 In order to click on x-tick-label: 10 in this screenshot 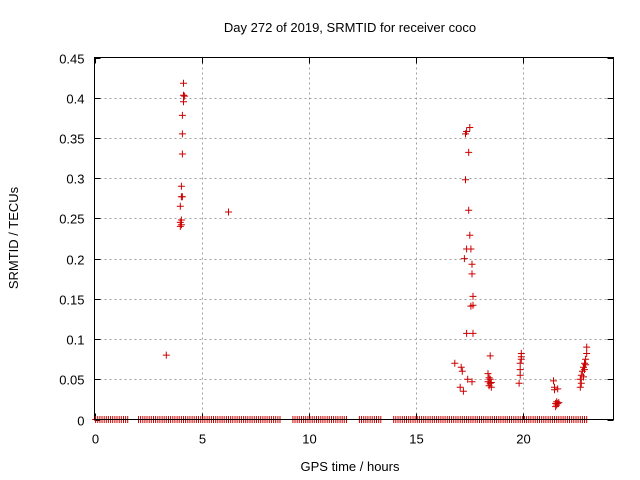, I will do `click(309, 439)`.